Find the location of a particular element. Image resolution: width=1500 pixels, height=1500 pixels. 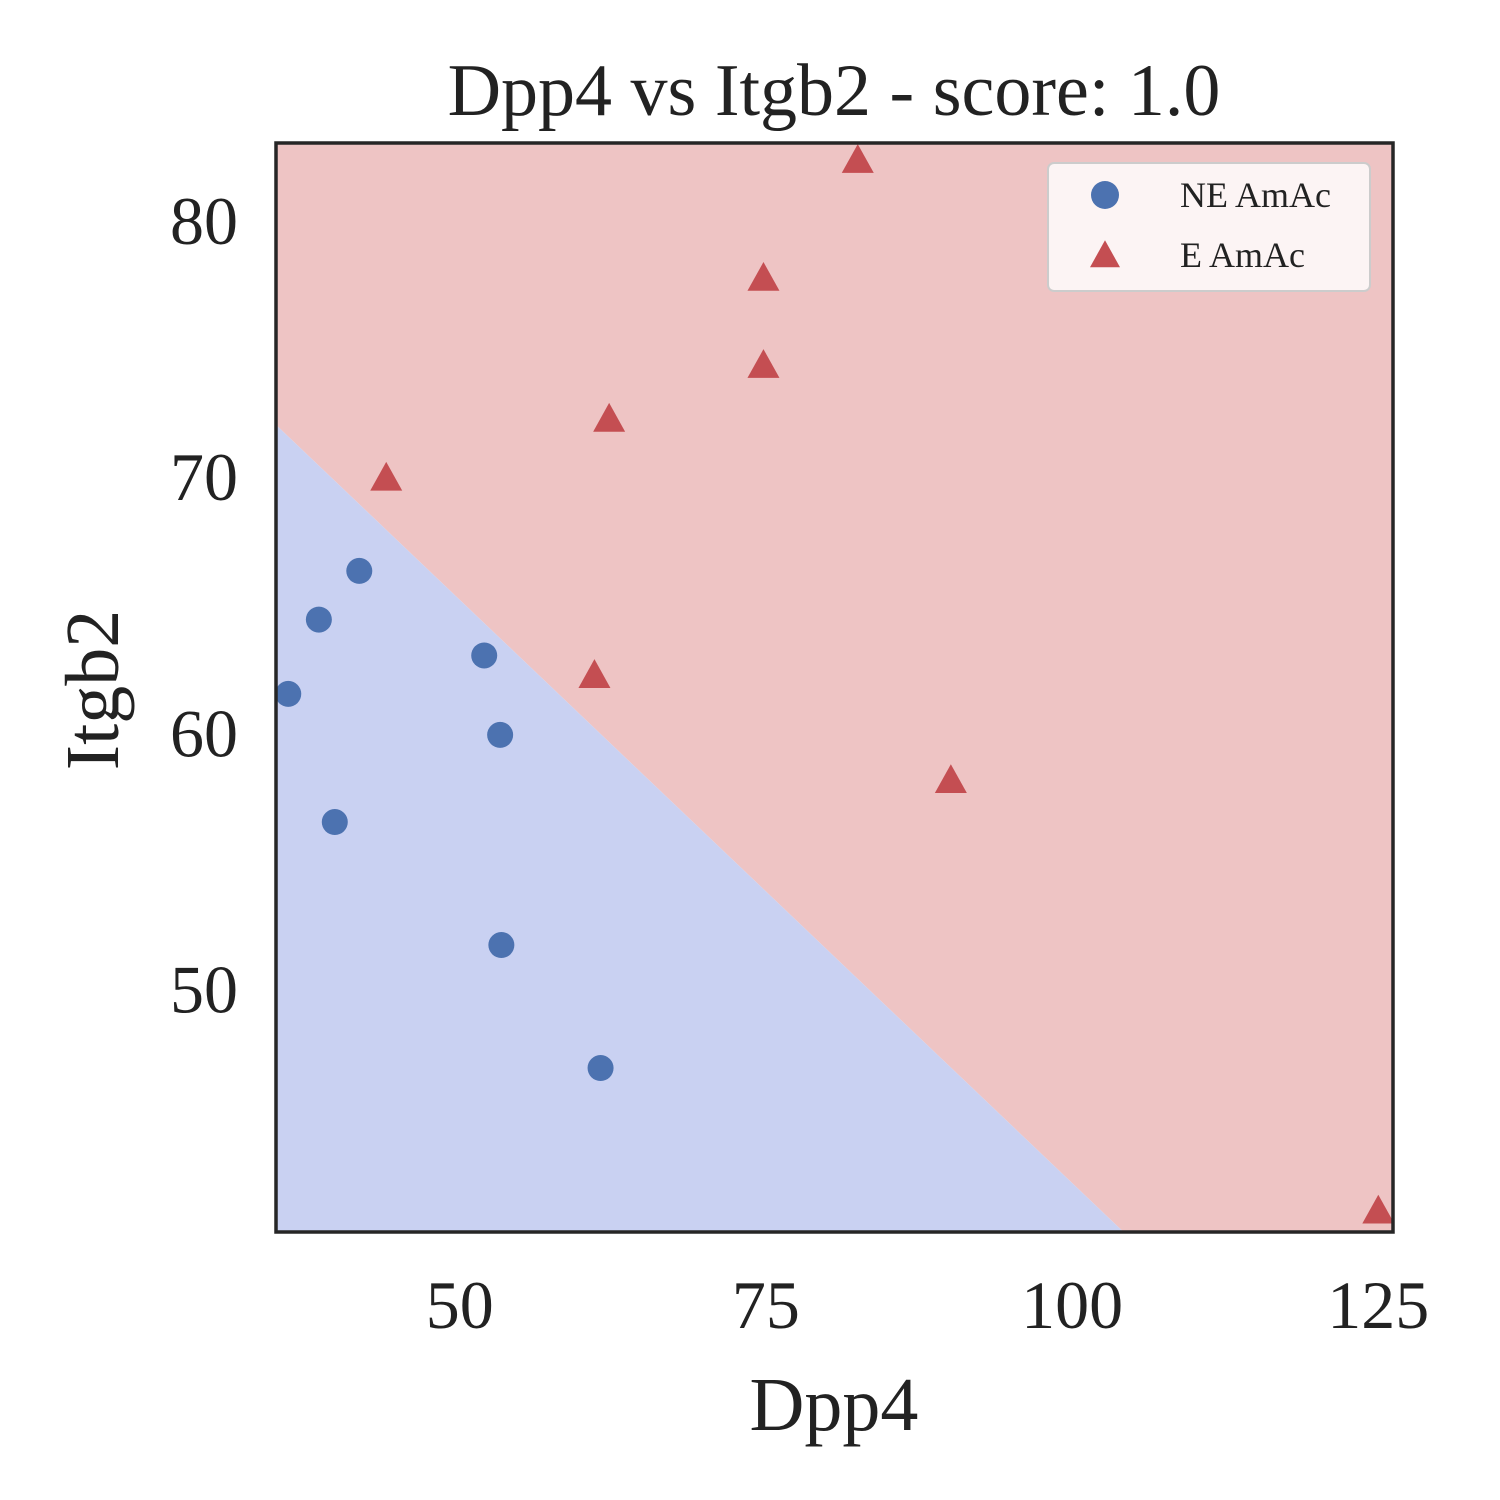

y-tick-label: 60 is located at coordinates (204, 733).